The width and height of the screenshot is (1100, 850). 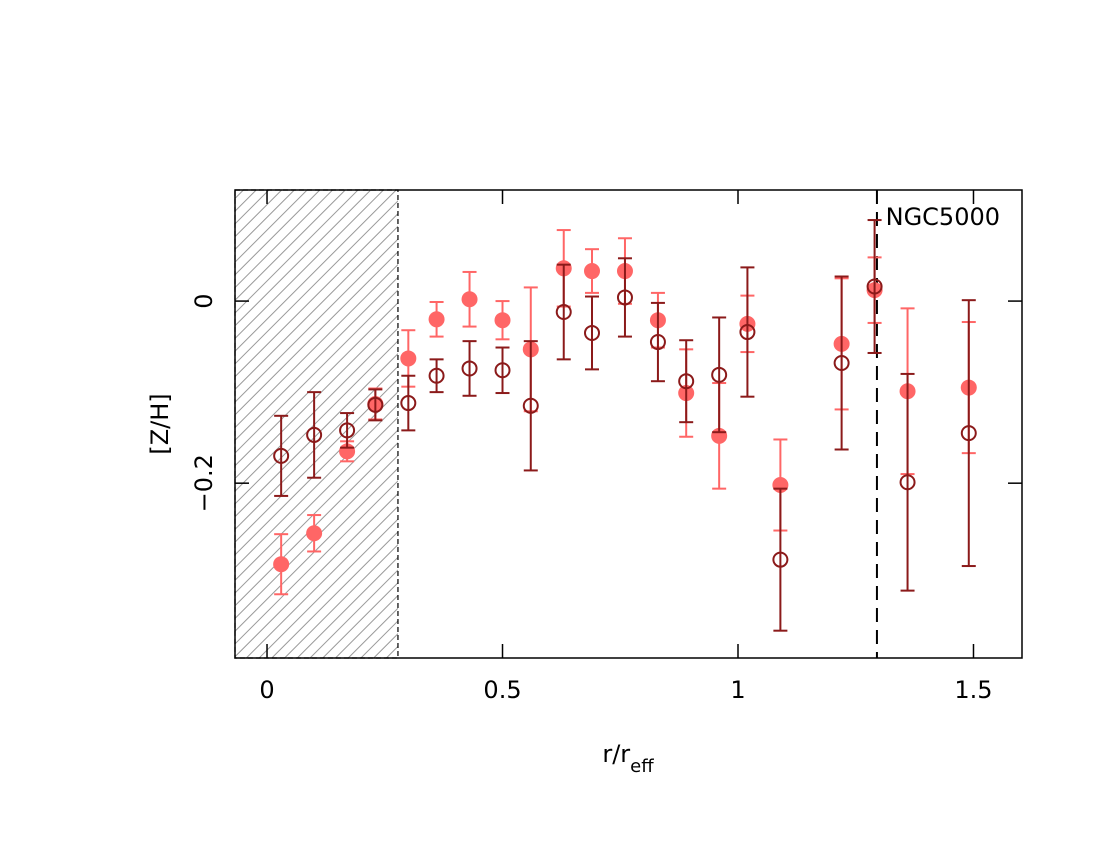 I want to click on shaded-region, so click(x=316, y=424).